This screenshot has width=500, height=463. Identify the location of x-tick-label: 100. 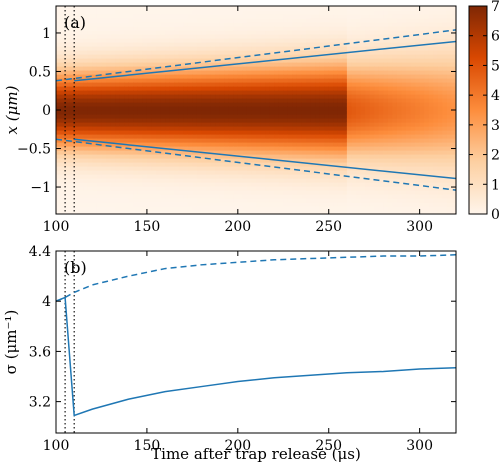
(56, 227).